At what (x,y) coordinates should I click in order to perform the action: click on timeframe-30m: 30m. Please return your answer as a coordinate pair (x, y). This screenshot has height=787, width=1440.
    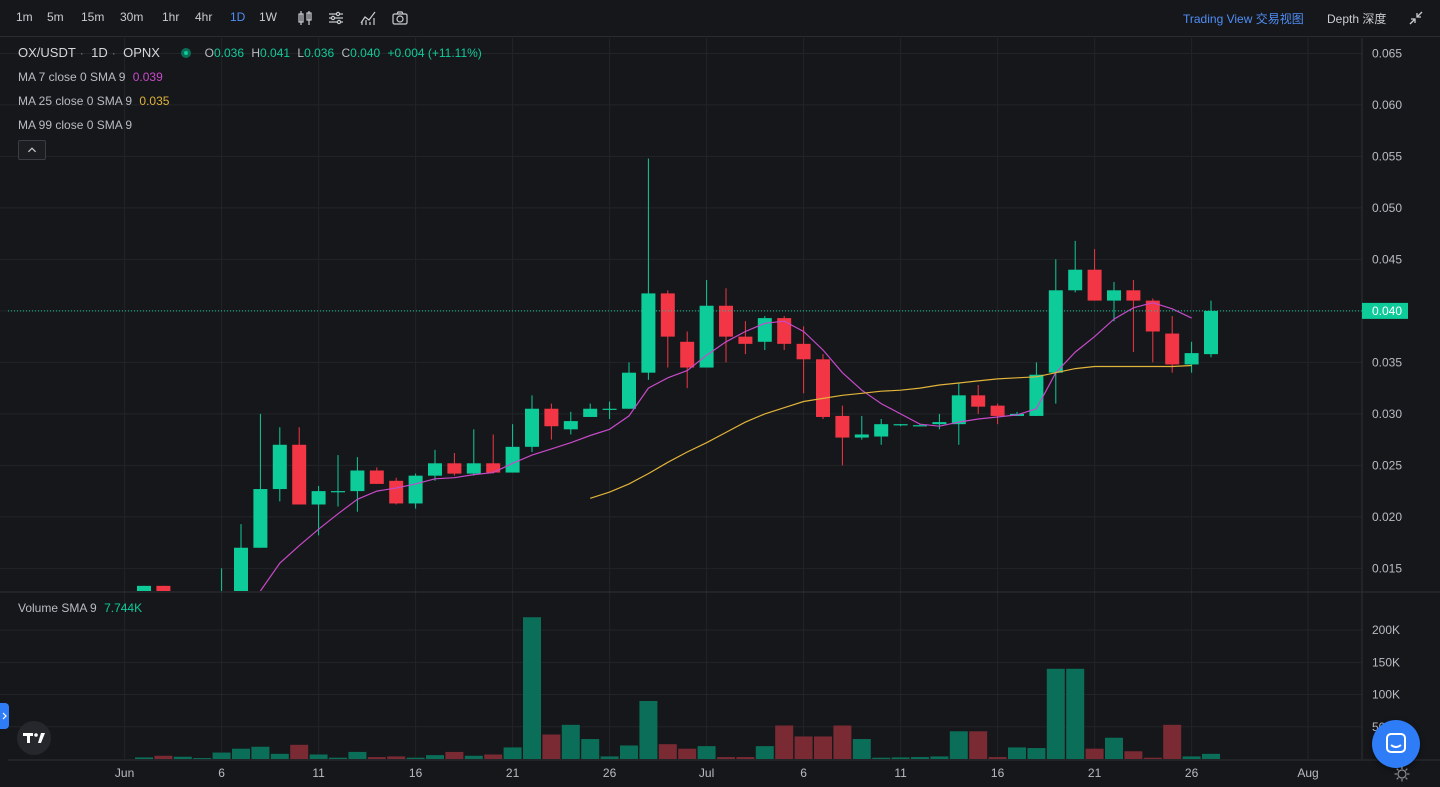
    Looking at the image, I should click on (132, 17).